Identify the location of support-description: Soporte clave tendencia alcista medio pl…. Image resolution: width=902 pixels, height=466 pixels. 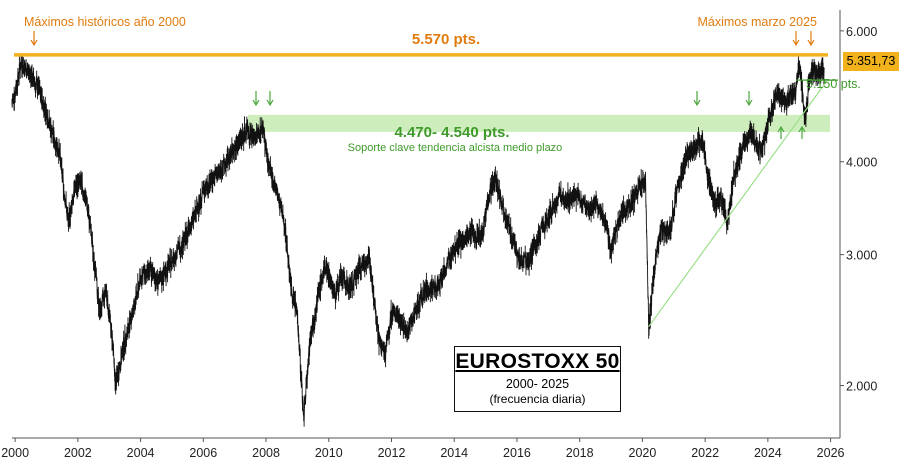
(455, 148).